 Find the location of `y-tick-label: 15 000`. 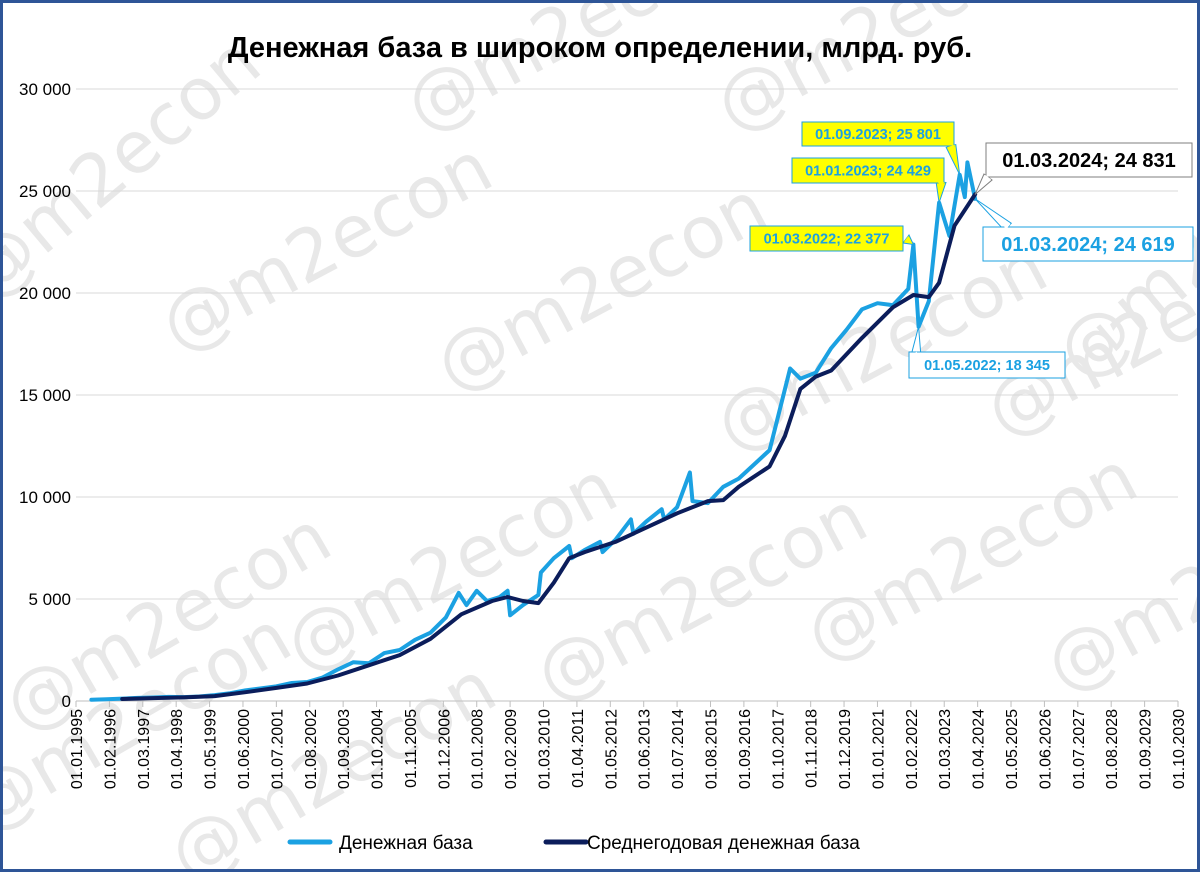

y-tick-label: 15 000 is located at coordinates (45, 395).